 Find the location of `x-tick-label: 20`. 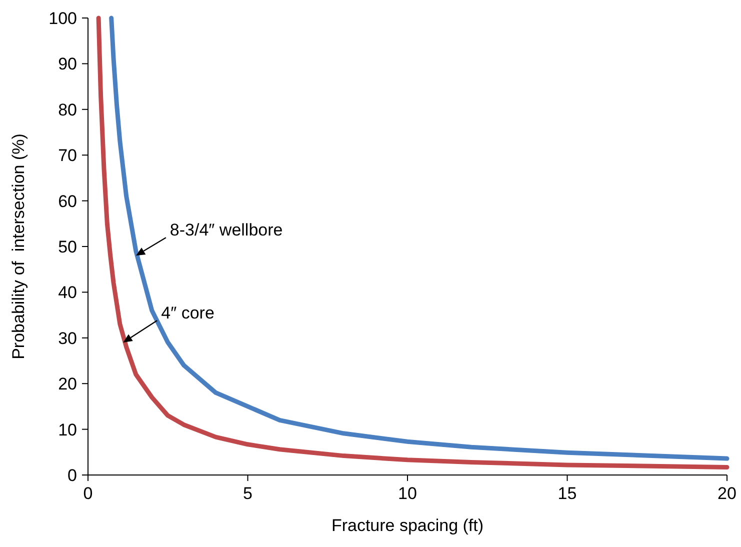

x-tick-label: 20 is located at coordinates (727, 493).